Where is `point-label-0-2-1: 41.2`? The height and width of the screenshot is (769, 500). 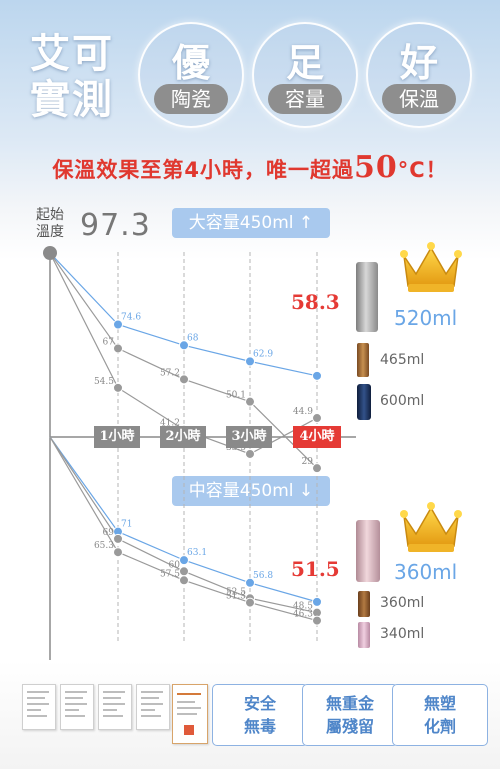
point-label-0-2-1: 41.2 is located at coordinates (170, 424).